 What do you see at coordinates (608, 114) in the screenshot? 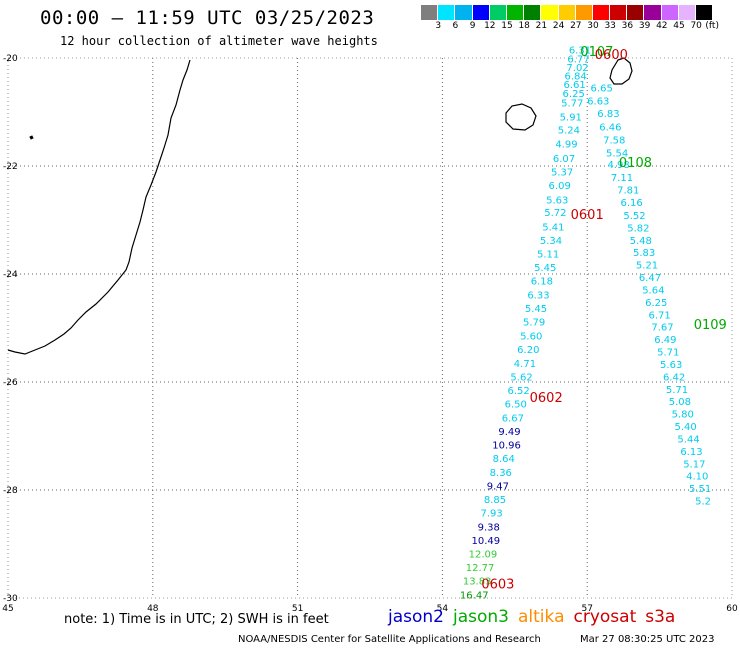
I see `swh-value: 6.83` at bounding box center [608, 114].